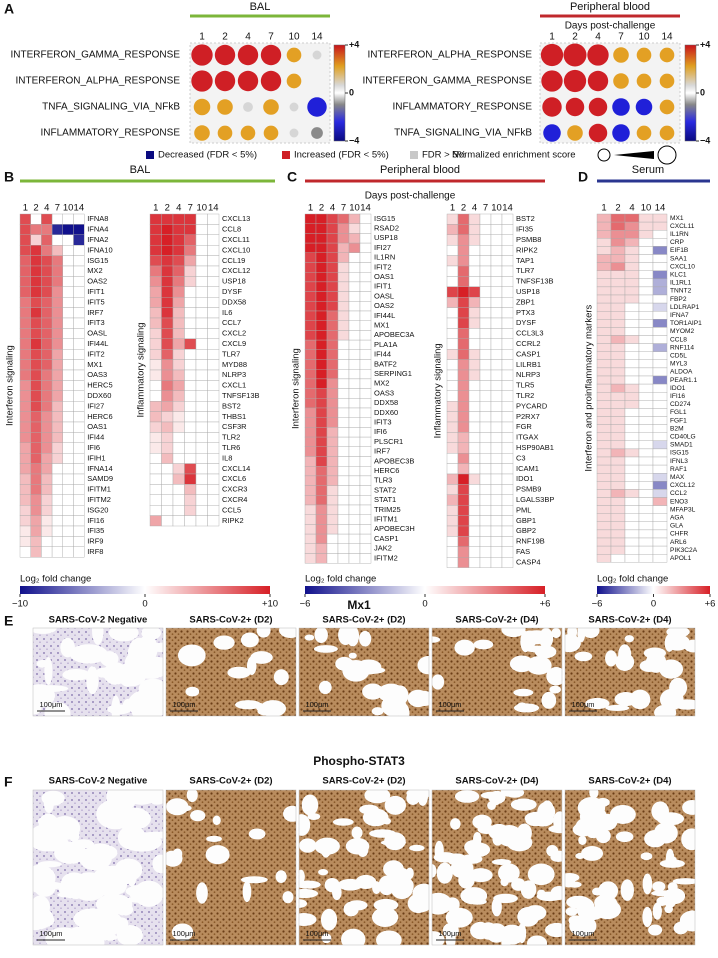 The image size is (718, 958). Describe the element at coordinates (683, 437) in the screenshot. I see `gene-label: CD40LG` at that location.